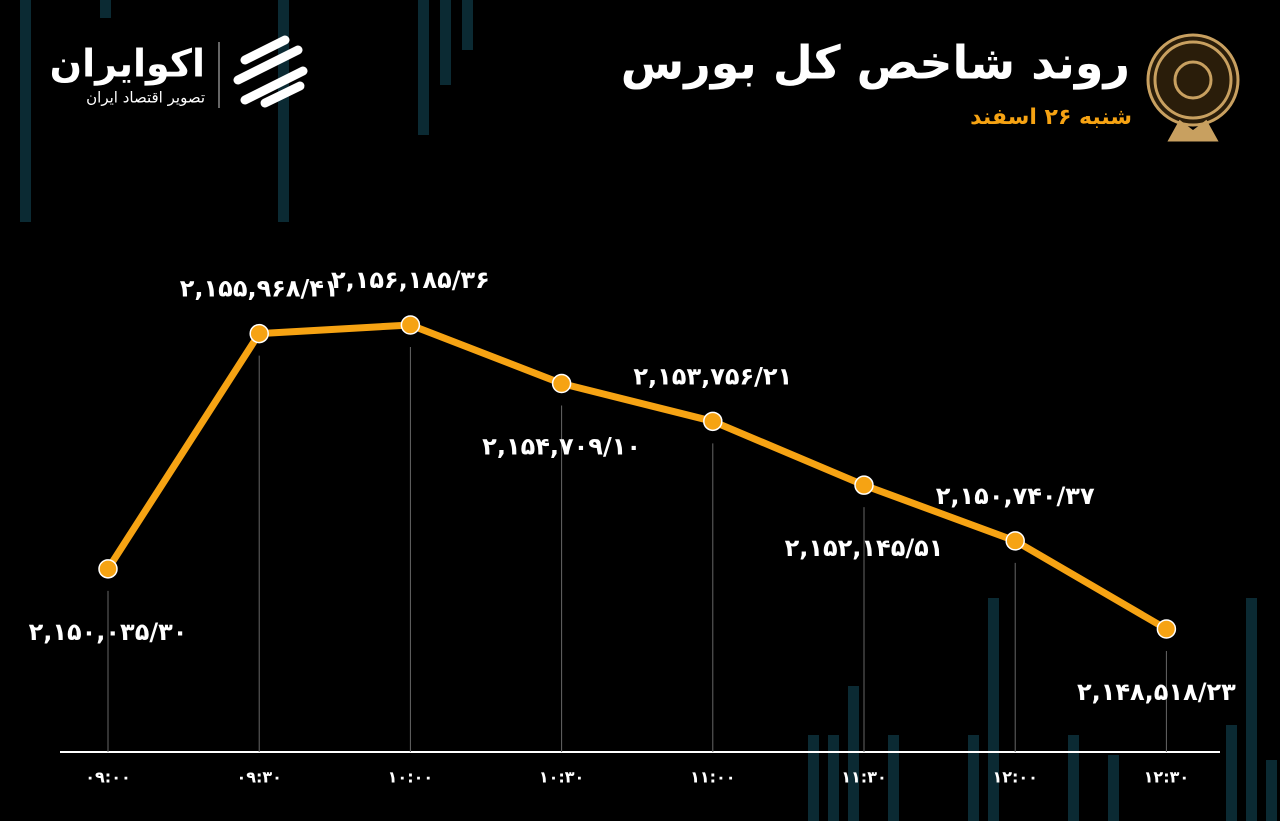 The image size is (1280, 821). What do you see at coordinates (1014, 777) in the screenshot?
I see `x-tick-label: ۱۲:۰۰` at bounding box center [1014, 777].